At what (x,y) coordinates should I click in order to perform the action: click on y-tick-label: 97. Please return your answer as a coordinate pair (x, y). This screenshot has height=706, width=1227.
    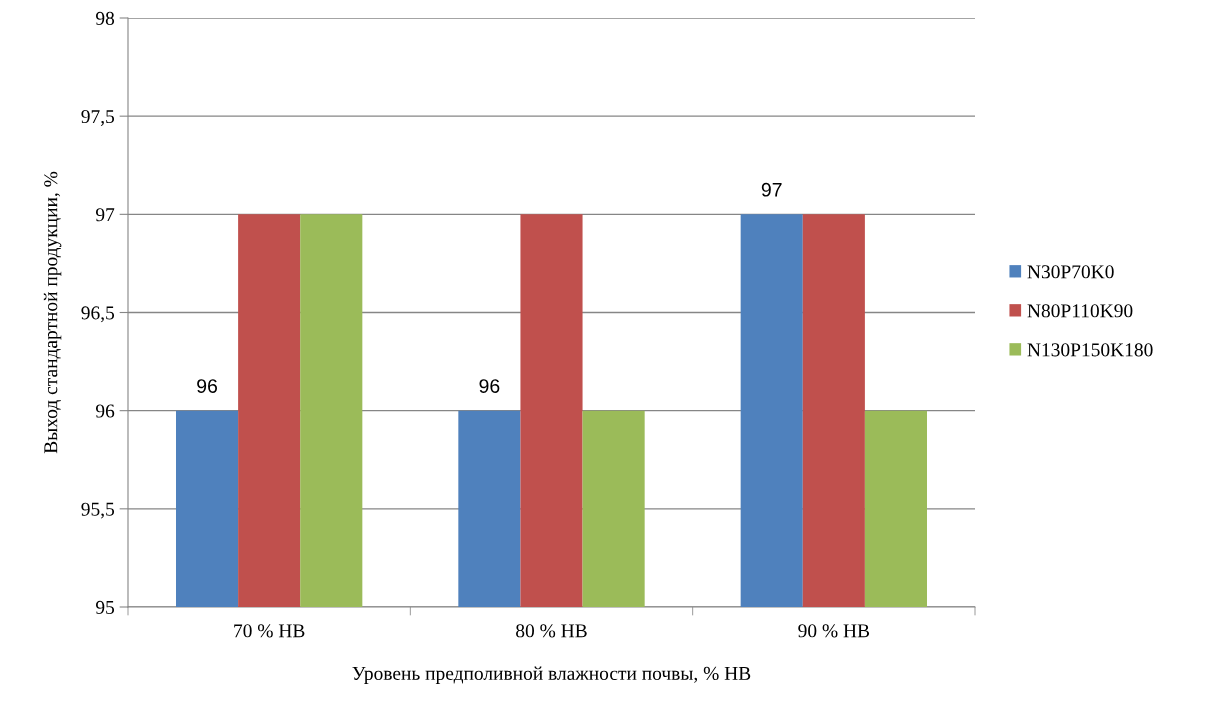
    Looking at the image, I should click on (105, 215).